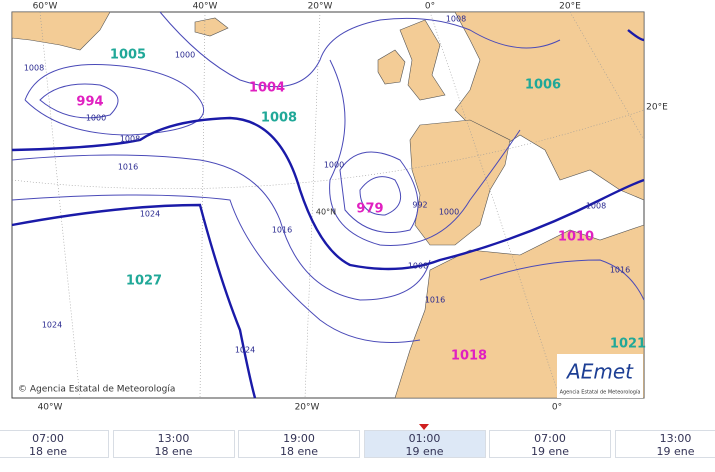 This screenshot has height=472, width=715. What do you see at coordinates (279, 118) in the screenshot?
I see `pressure-center: 1008` at bounding box center [279, 118].